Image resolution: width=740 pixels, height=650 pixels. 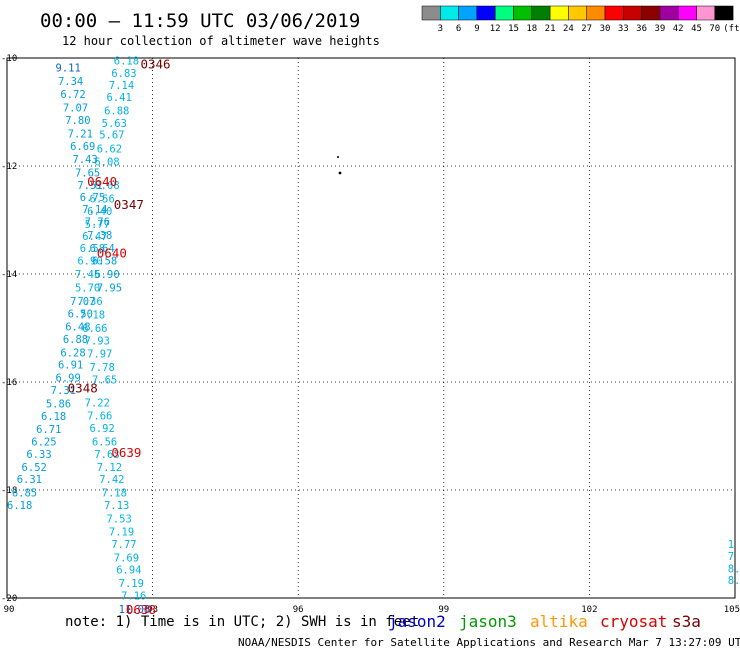 What do you see at coordinates (9, 167) in the screenshot?
I see `y-tick-label: -12` at bounding box center [9, 167].